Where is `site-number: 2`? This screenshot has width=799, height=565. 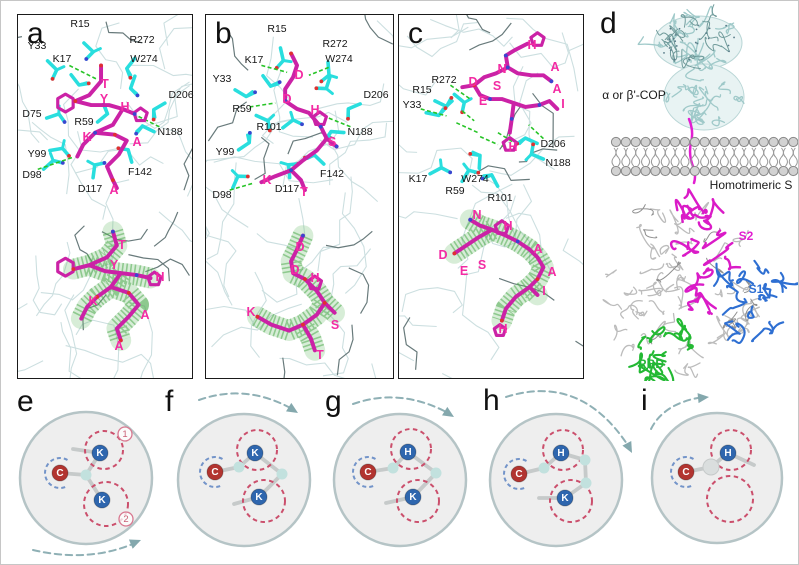
site-number: 2 is located at coordinates (125, 519).